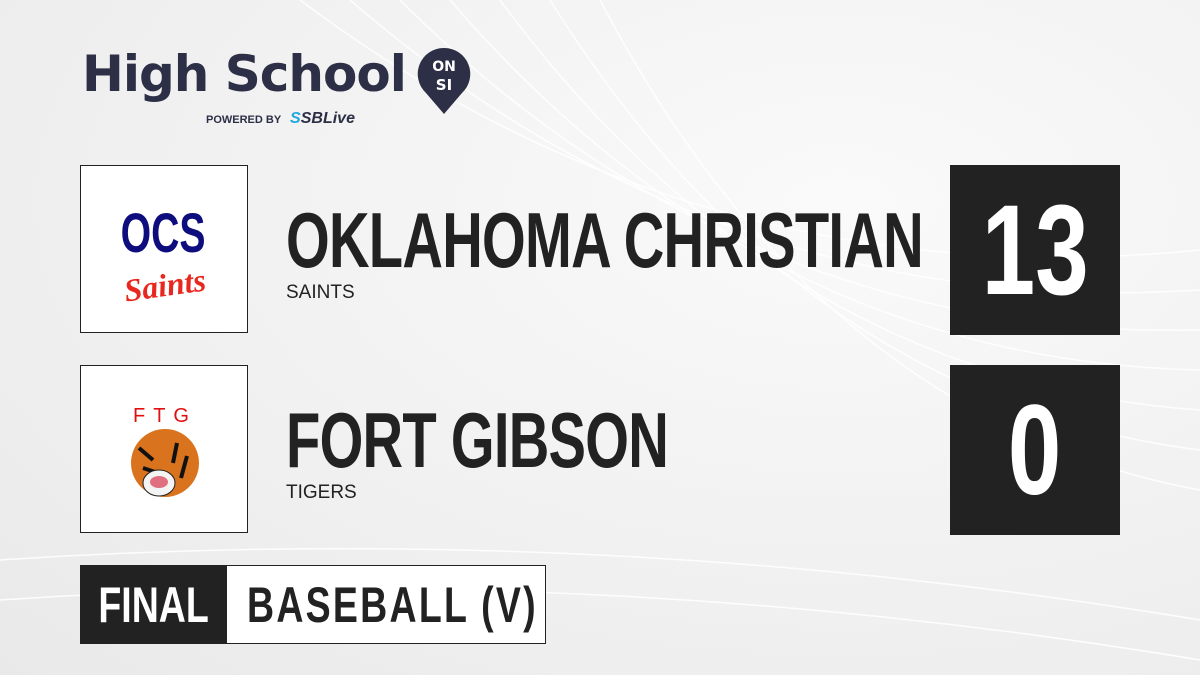 The width and height of the screenshot is (1200, 675). I want to click on brand-title: High School, so click(244, 74).